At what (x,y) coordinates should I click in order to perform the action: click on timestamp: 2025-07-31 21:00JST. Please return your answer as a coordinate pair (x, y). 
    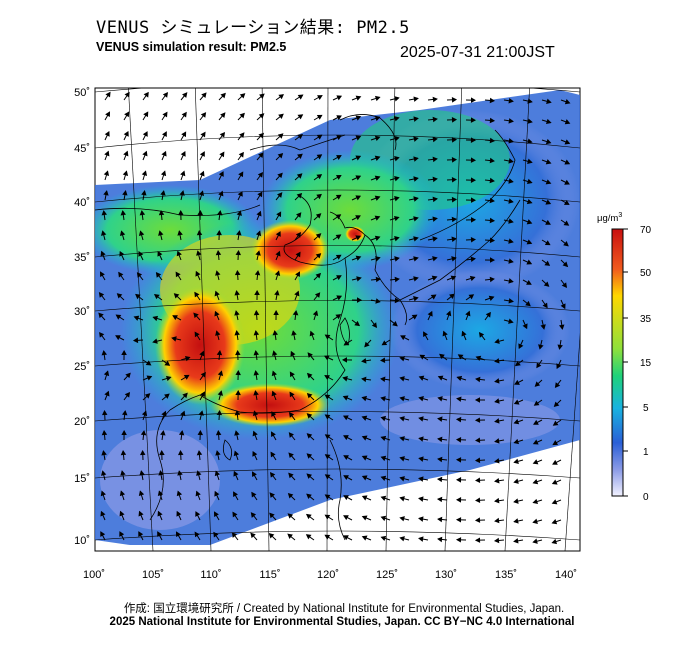
    Looking at the image, I should click on (477, 52).